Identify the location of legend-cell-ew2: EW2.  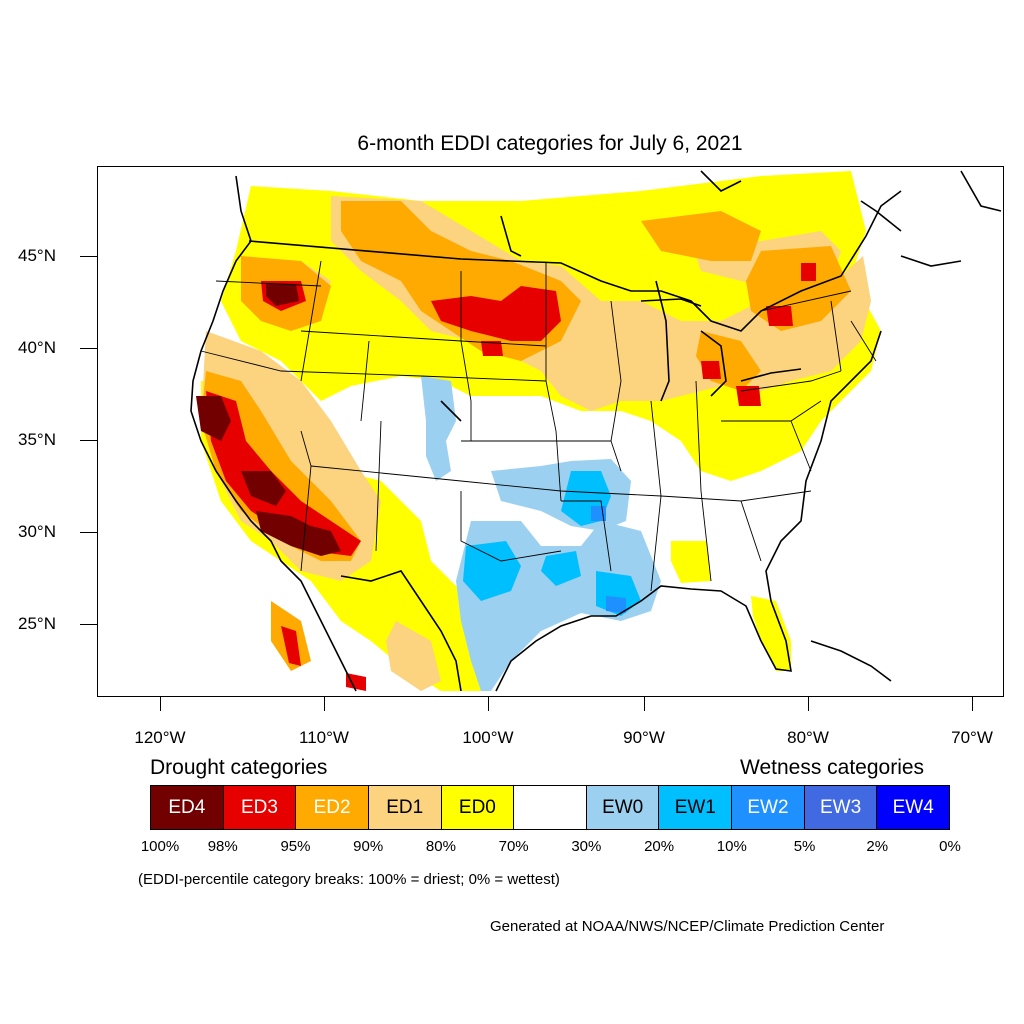
(768, 807).